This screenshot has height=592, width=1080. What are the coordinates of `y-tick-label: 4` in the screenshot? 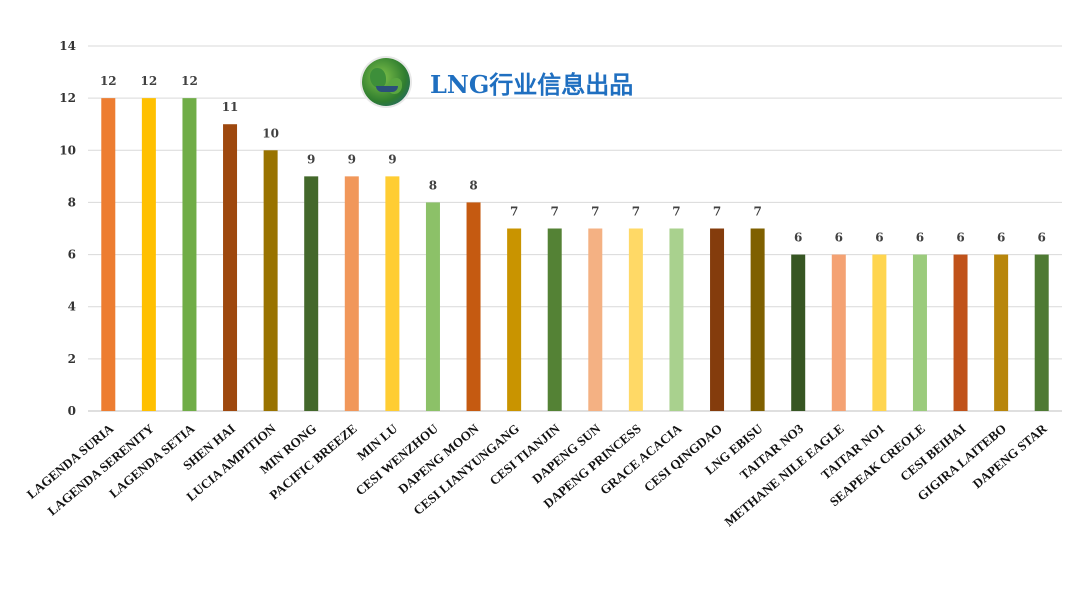 It's located at (72, 307).